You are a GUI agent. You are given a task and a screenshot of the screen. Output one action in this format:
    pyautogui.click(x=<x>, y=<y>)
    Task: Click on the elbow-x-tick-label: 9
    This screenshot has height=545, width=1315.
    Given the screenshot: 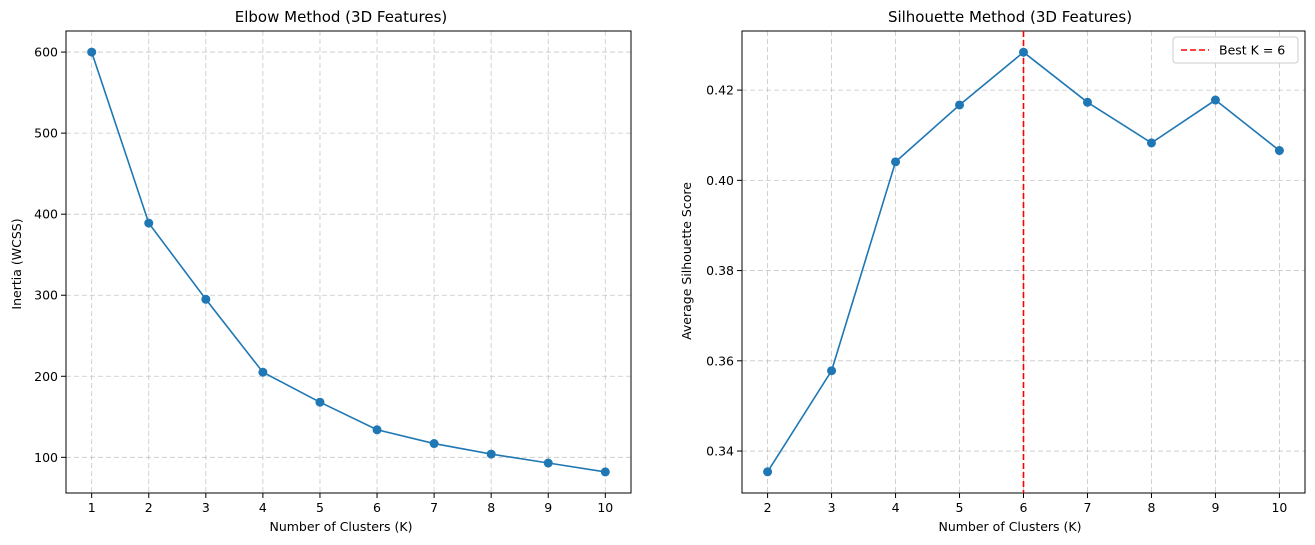 What is the action you would take?
    pyautogui.click(x=548, y=507)
    